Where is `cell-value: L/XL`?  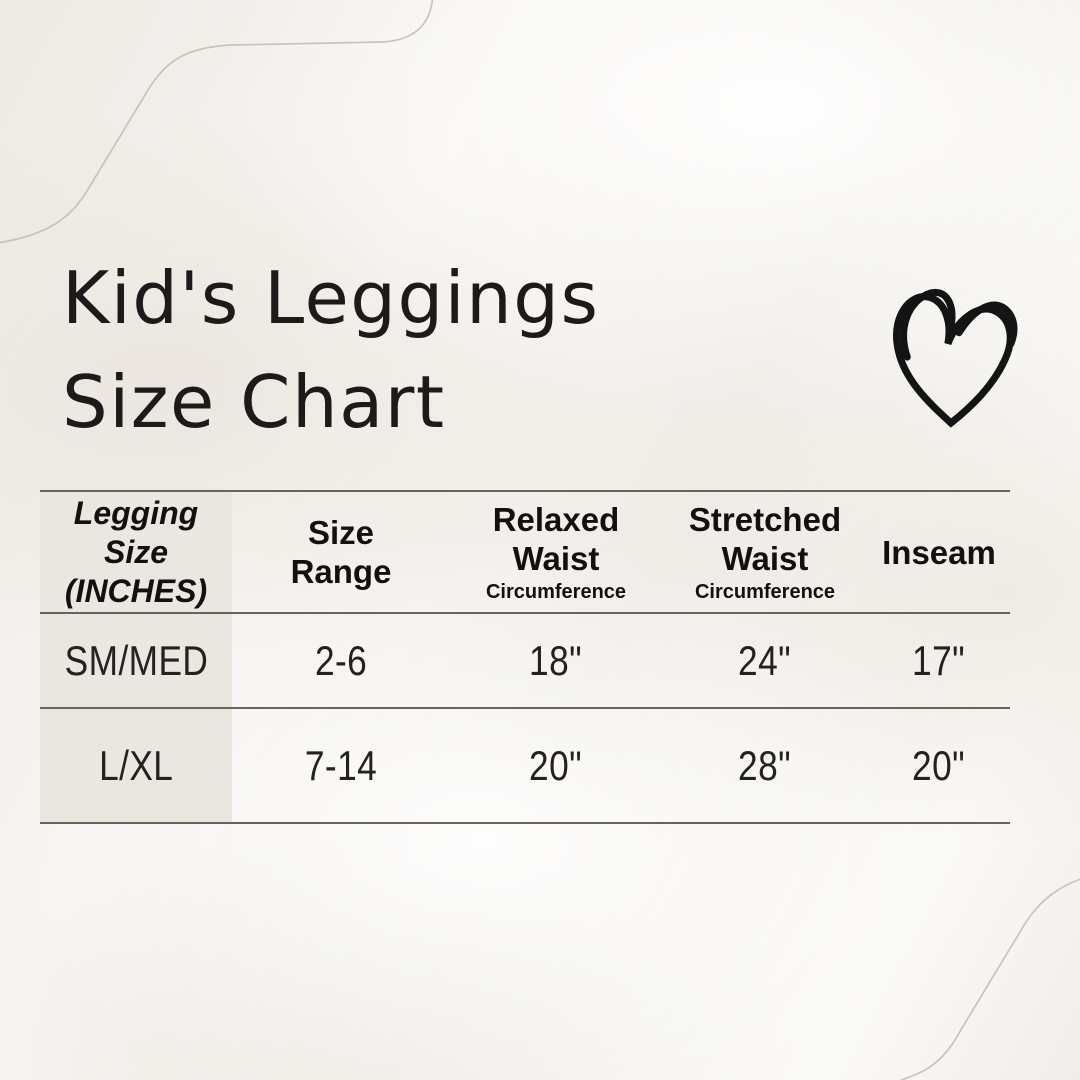 cell-value: L/XL is located at coordinates (136, 765).